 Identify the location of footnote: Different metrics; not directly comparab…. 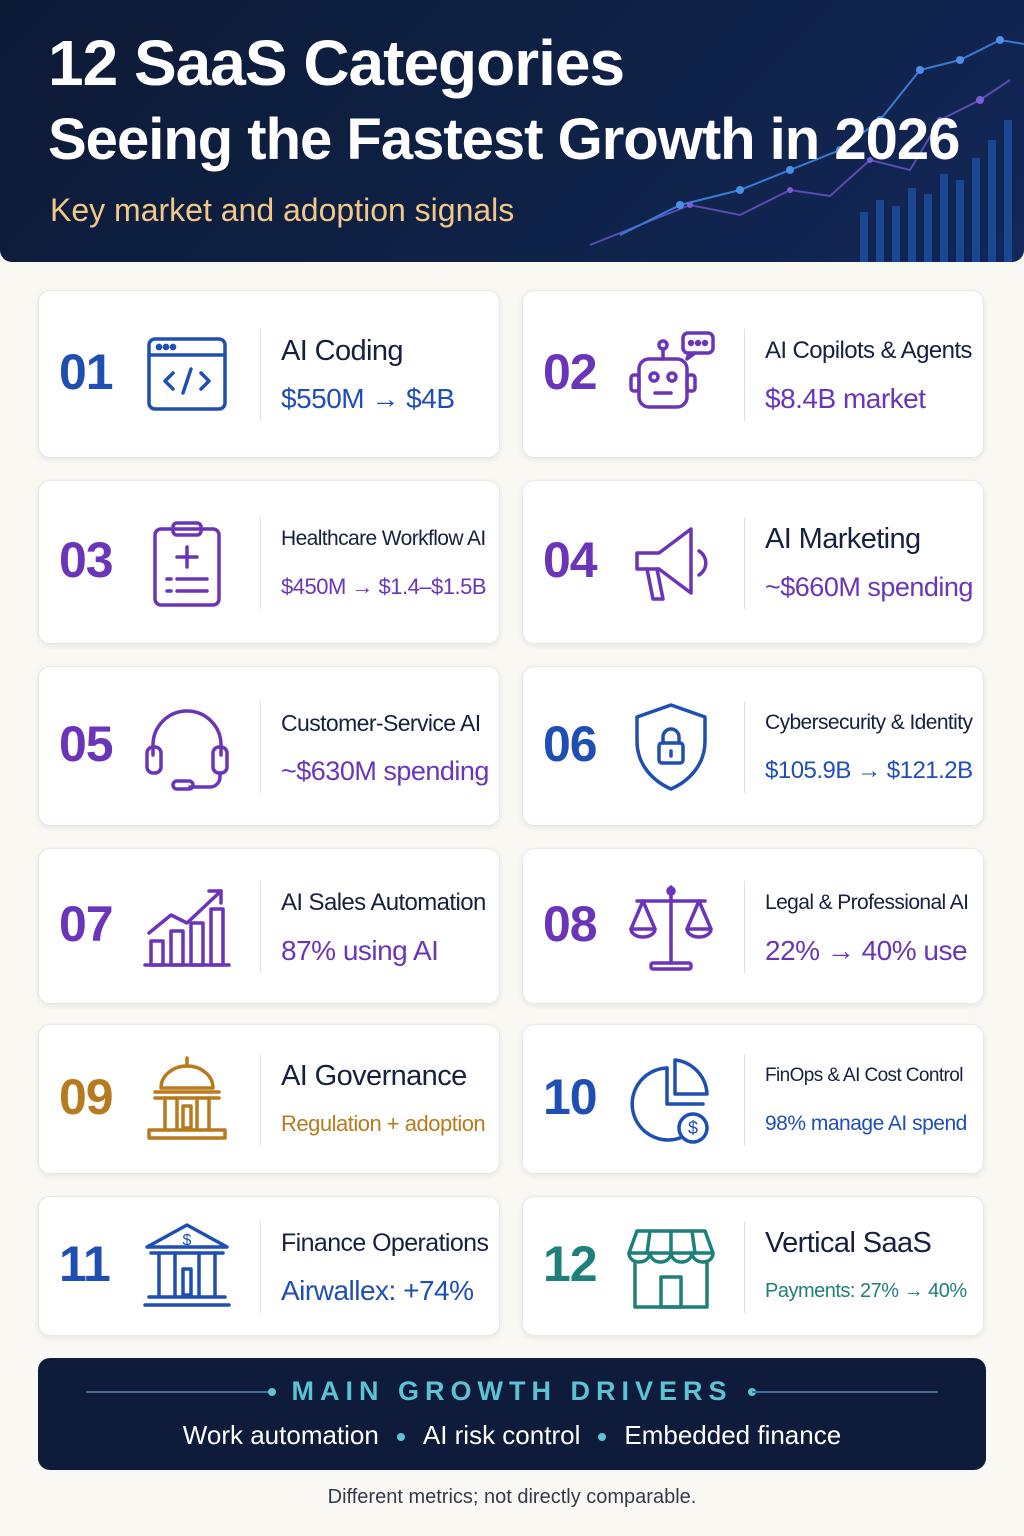
(512, 1497).